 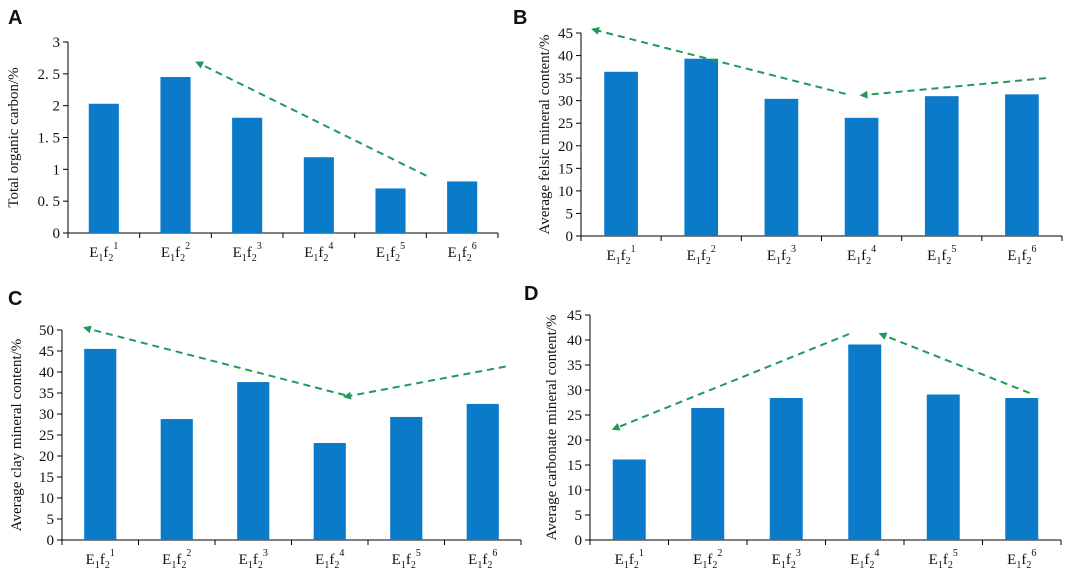 I want to click on panel-letter-b: B, so click(x=520, y=18).